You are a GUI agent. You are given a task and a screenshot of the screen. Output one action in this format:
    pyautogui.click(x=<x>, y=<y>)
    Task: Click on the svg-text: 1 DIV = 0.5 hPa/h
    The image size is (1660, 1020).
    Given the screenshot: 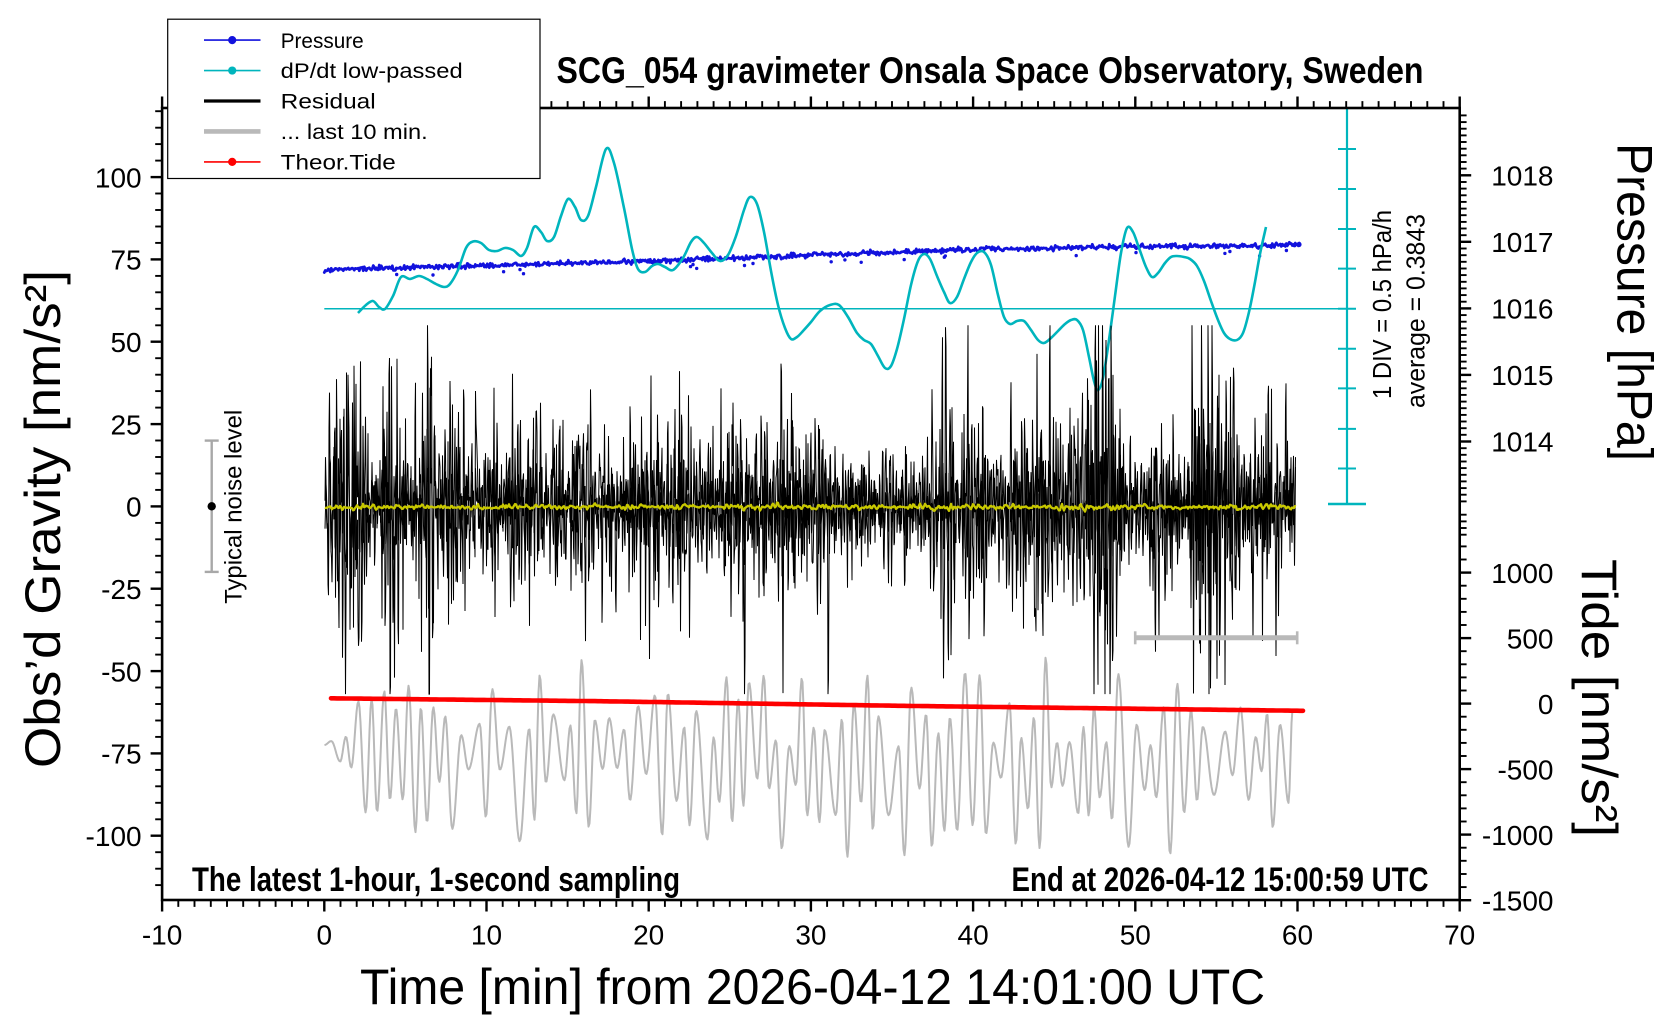 What is the action you would take?
    pyautogui.click(x=1382, y=304)
    